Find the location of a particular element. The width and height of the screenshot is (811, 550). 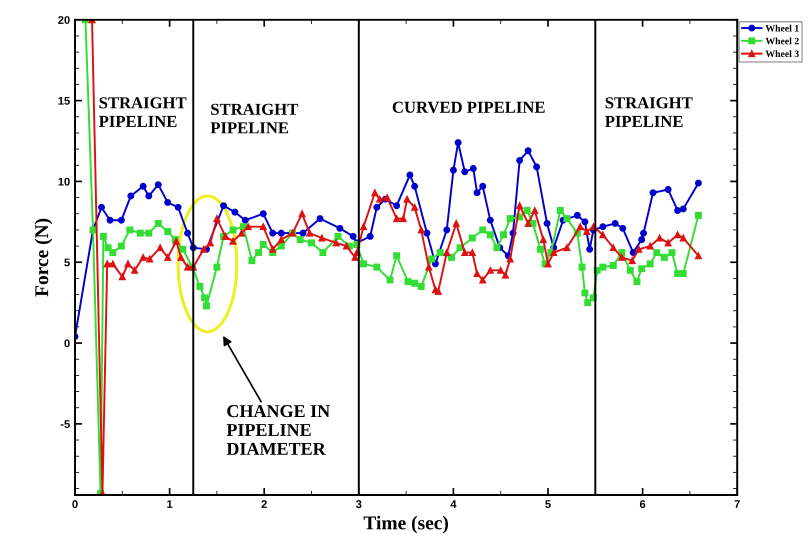

x-axis-title: Time (sec) is located at coordinates (406, 525).